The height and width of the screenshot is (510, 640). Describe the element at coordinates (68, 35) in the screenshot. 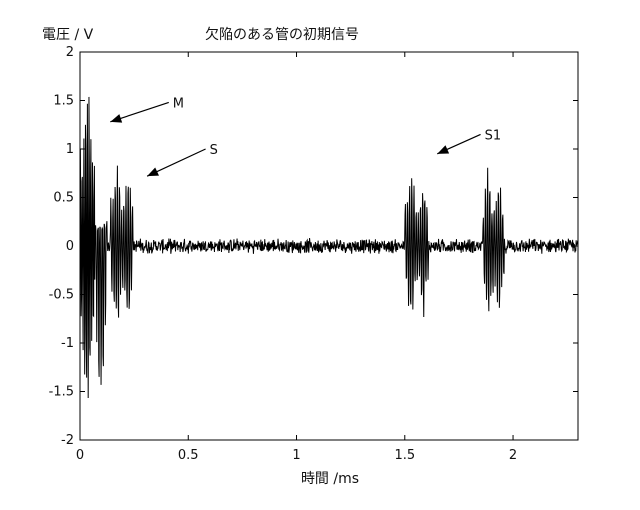

I see `y-axis-label: 電圧 / V` at that location.